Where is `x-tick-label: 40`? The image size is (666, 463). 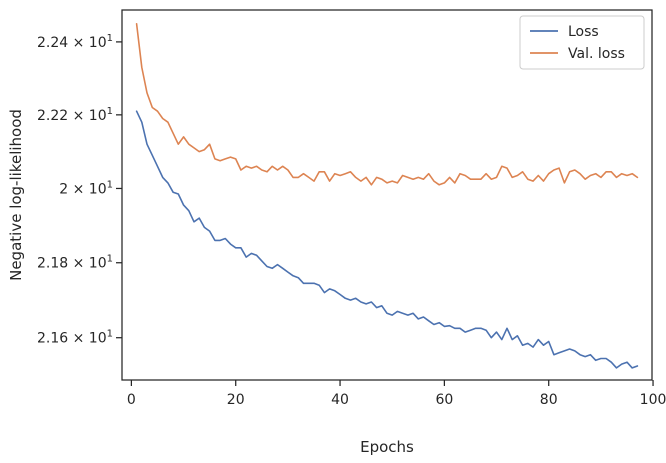
x-tick-label: 40 is located at coordinates (340, 400).